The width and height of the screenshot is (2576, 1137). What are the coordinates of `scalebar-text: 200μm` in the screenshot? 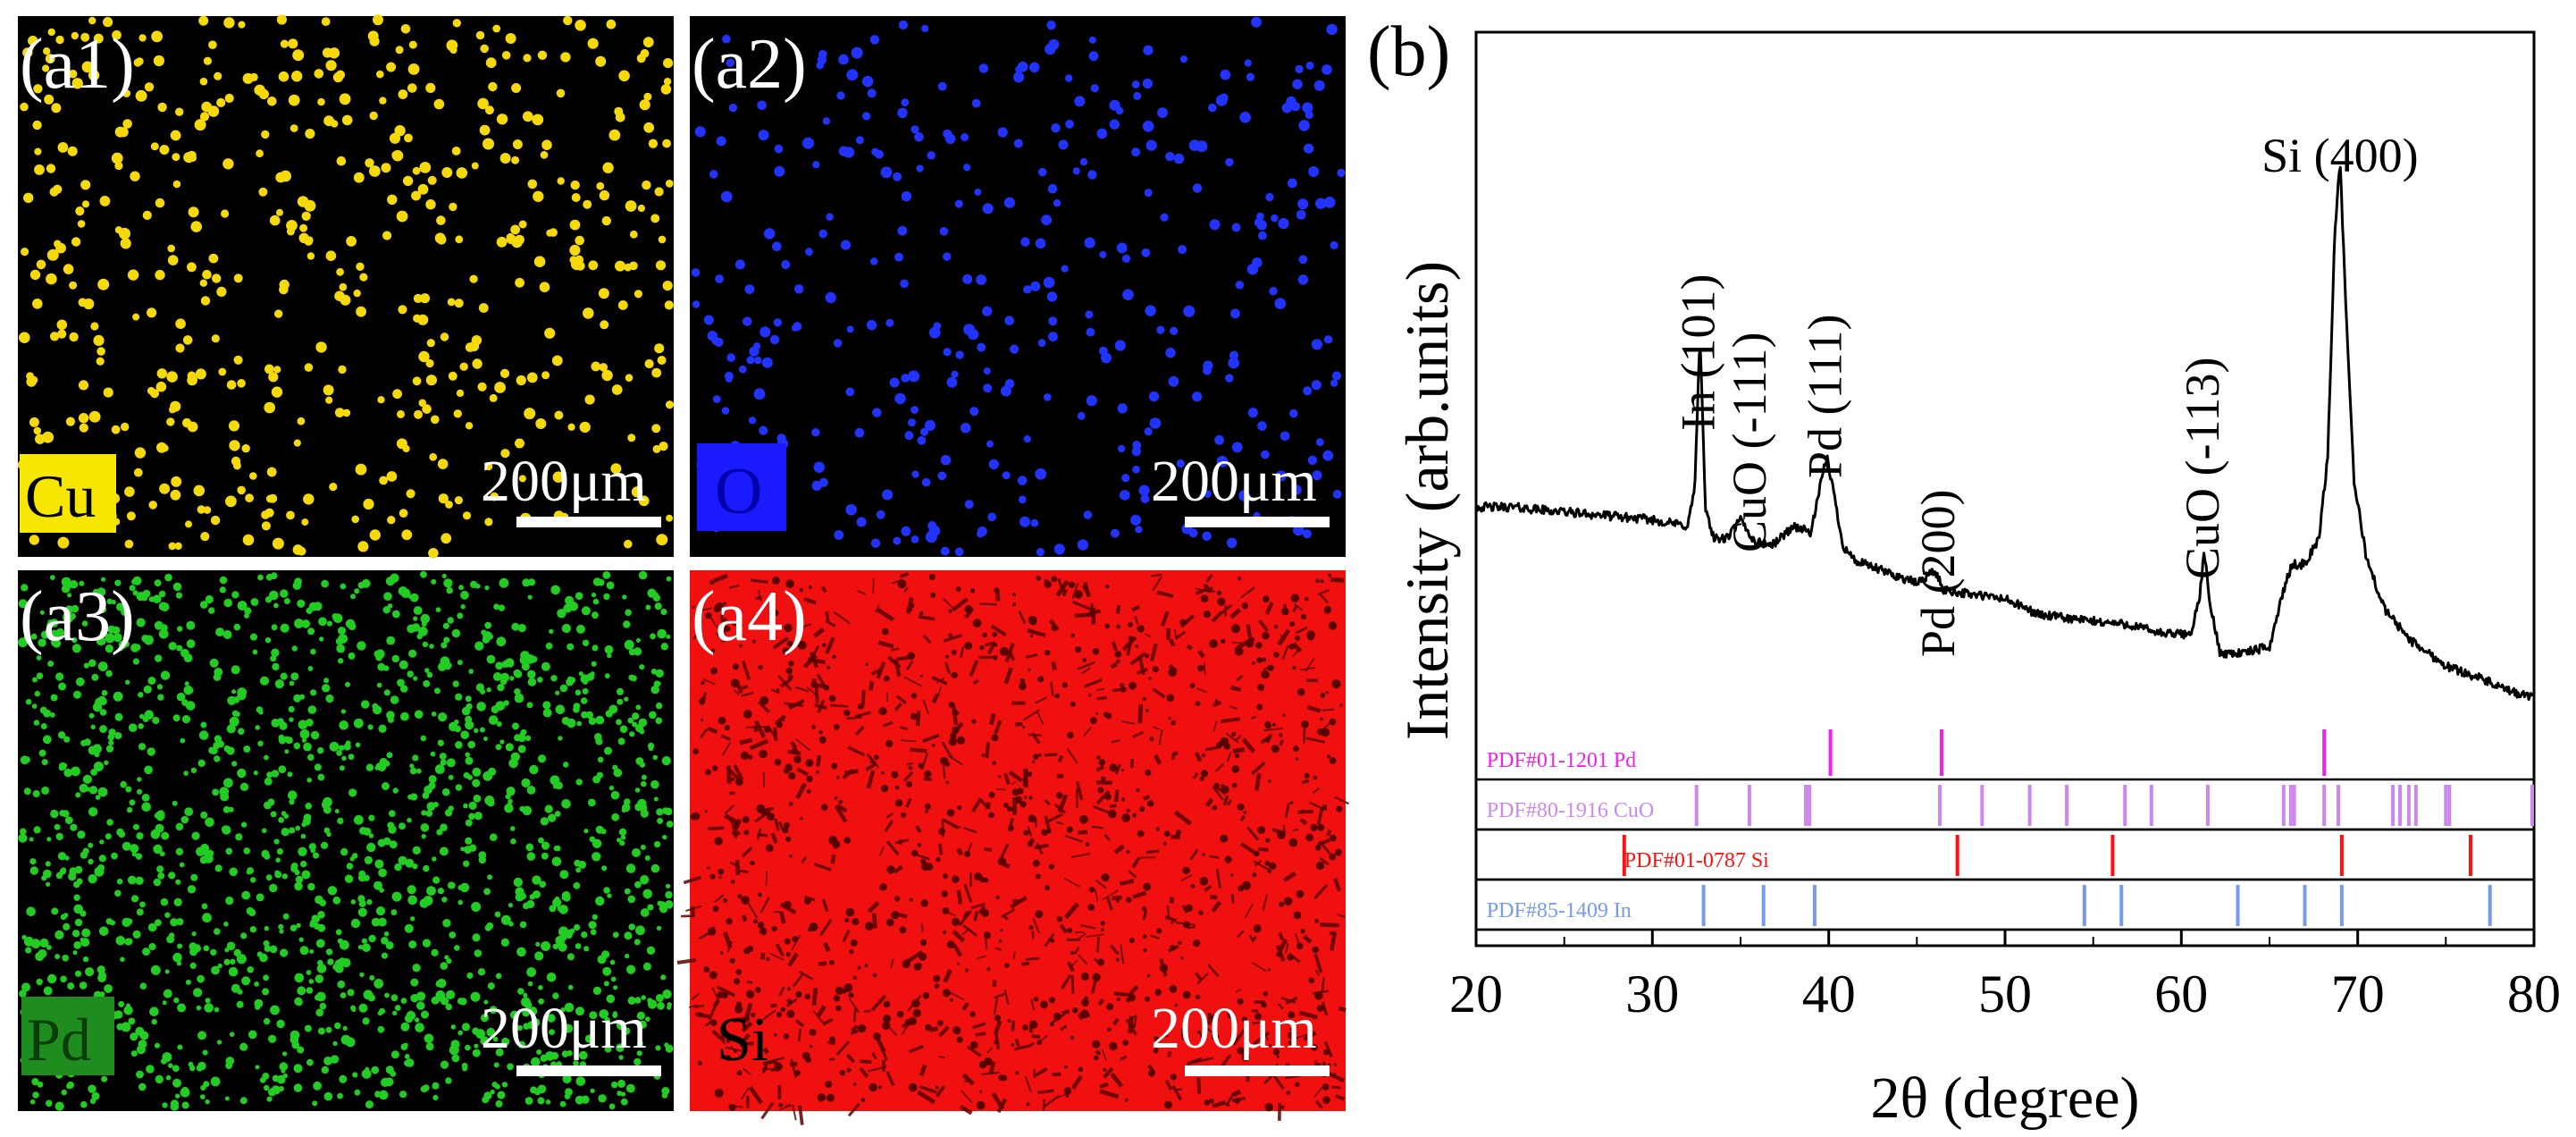 It's located at (564, 481).